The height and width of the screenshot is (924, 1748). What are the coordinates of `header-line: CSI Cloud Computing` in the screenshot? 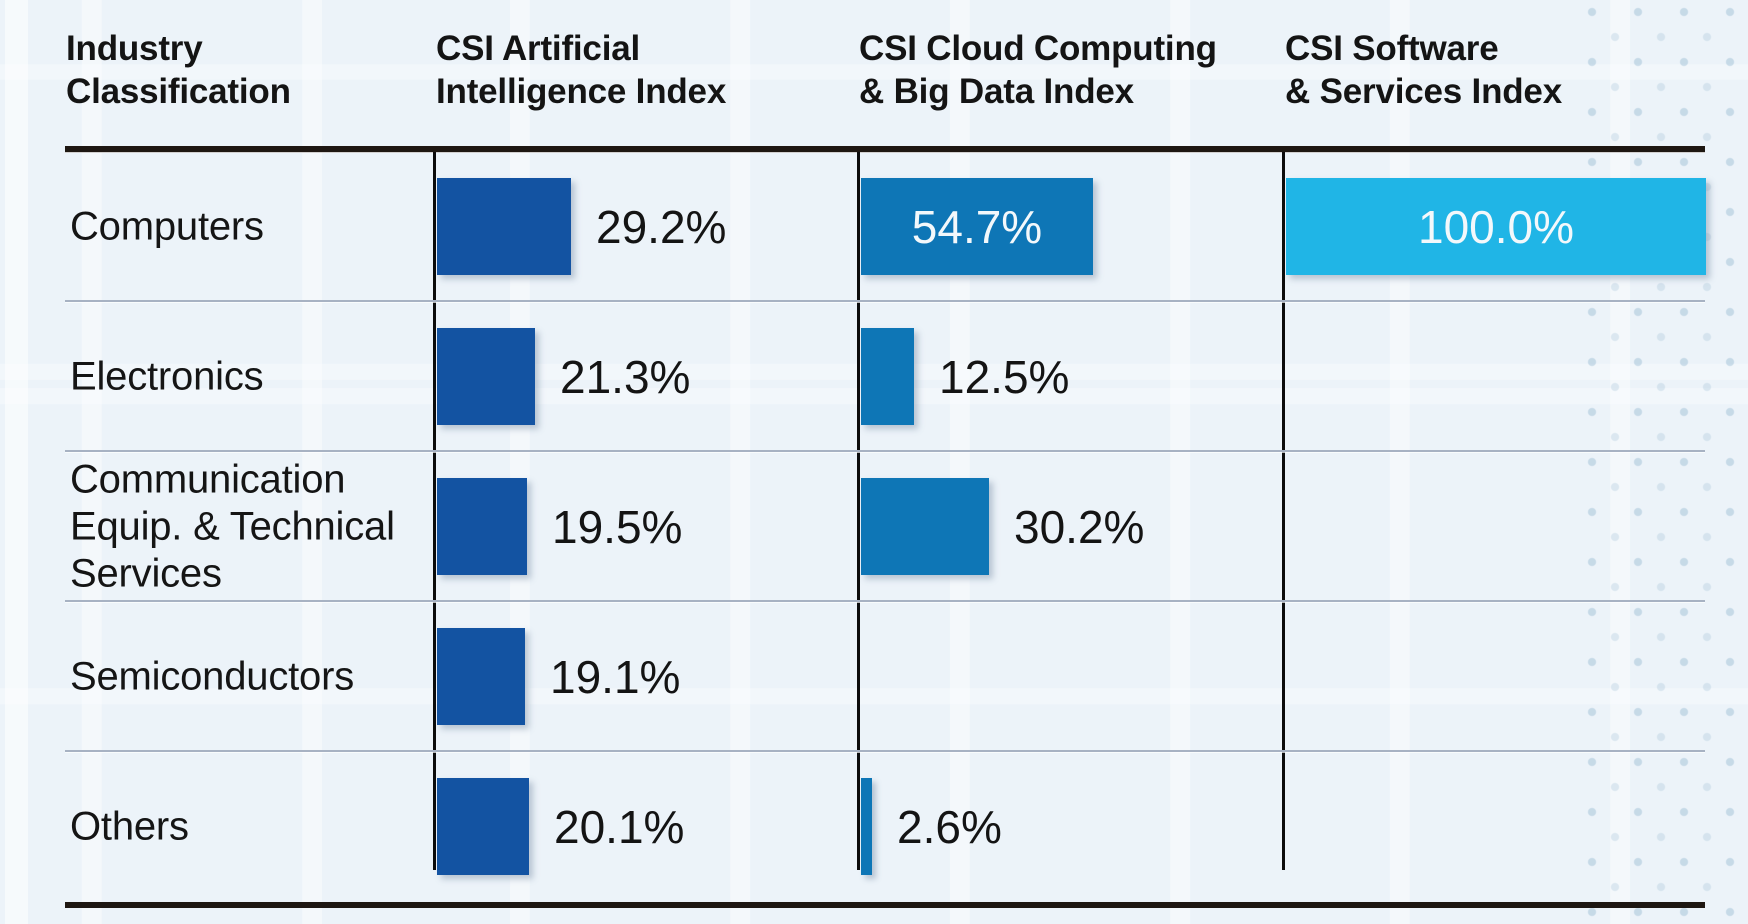 It's located at (1038, 48).